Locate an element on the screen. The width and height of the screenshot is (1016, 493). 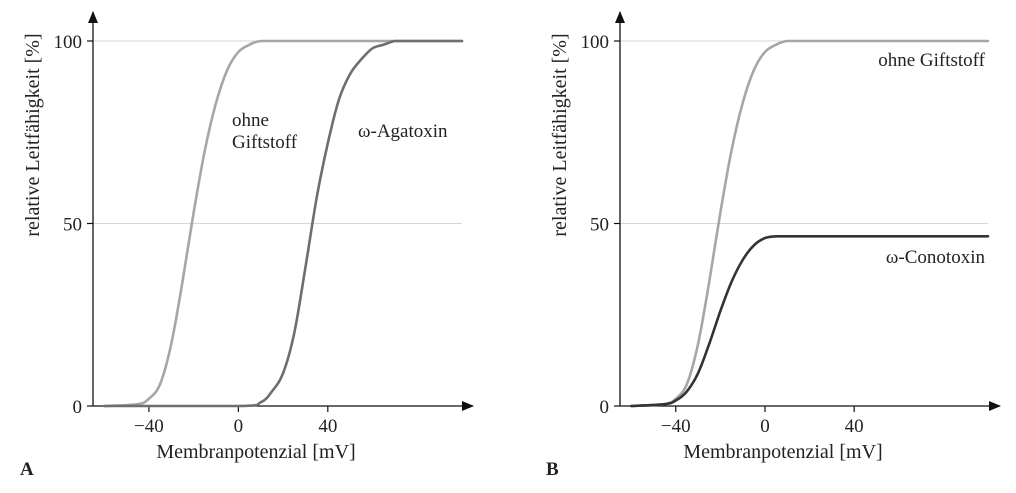
panel-a-y-tick-label-1: 50 is located at coordinates (72, 225).